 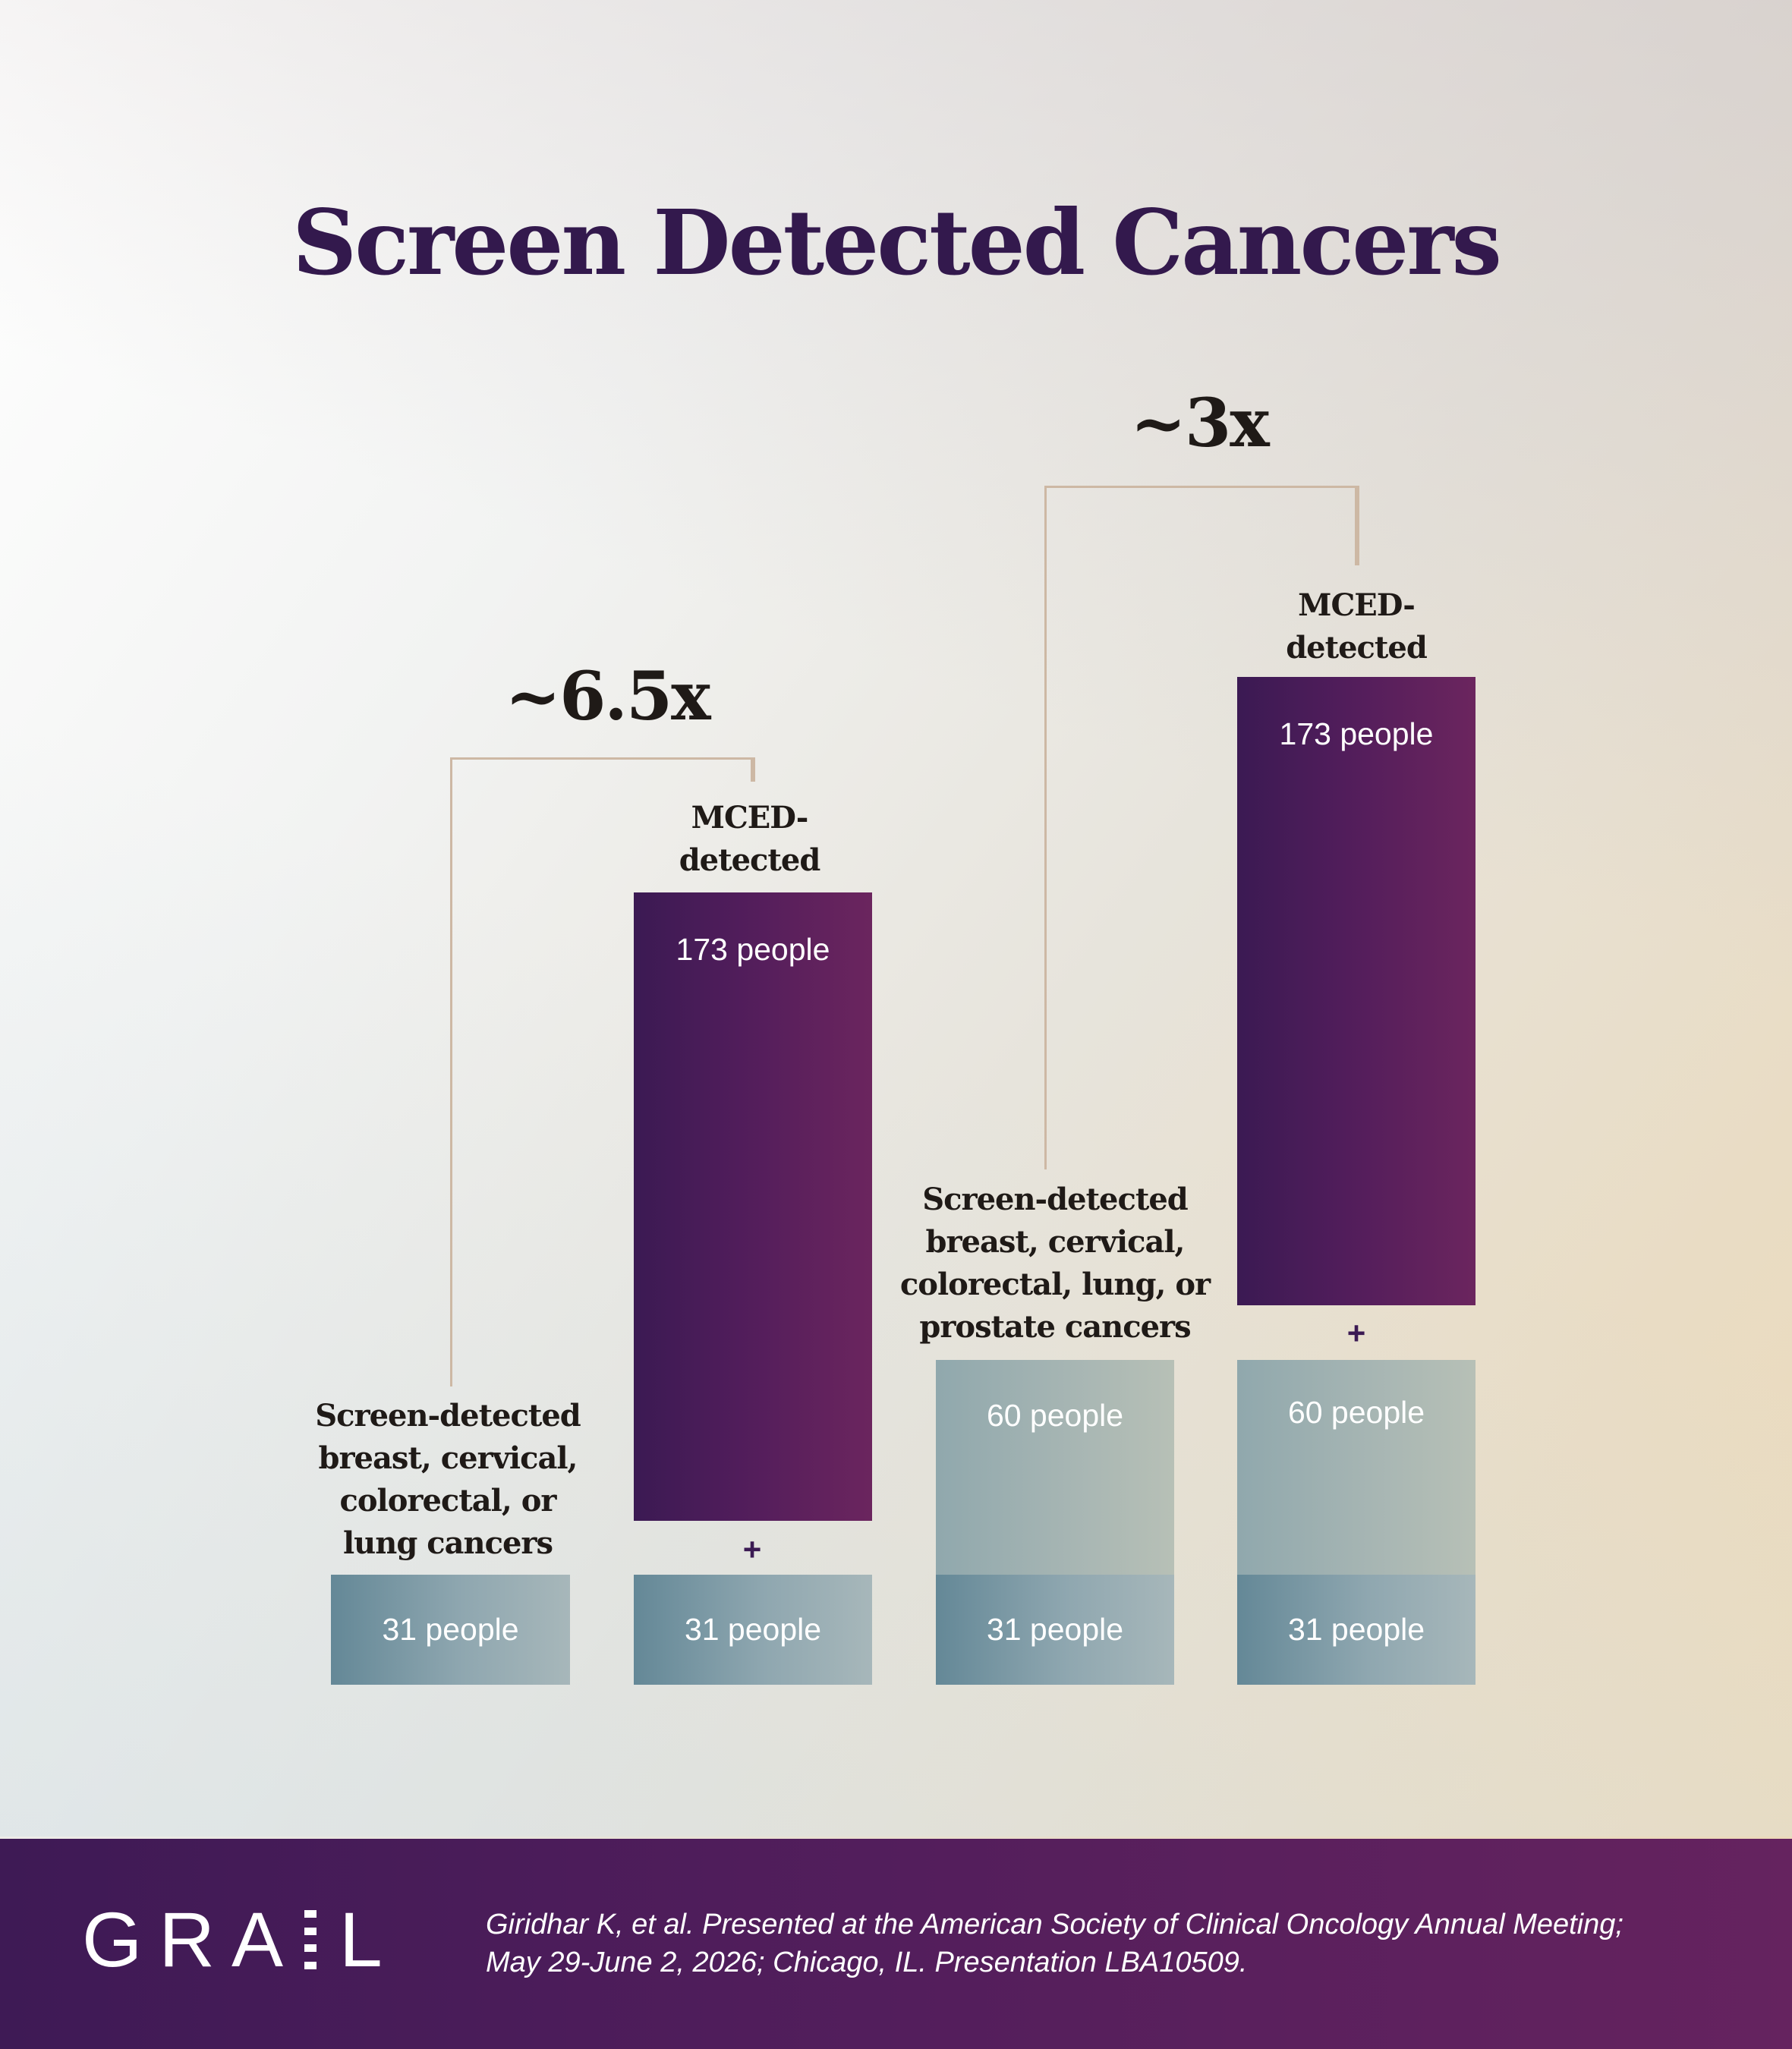 What do you see at coordinates (1357, 525) in the screenshot?
I see `bracket-group2-tick` at bounding box center [1357, 525].